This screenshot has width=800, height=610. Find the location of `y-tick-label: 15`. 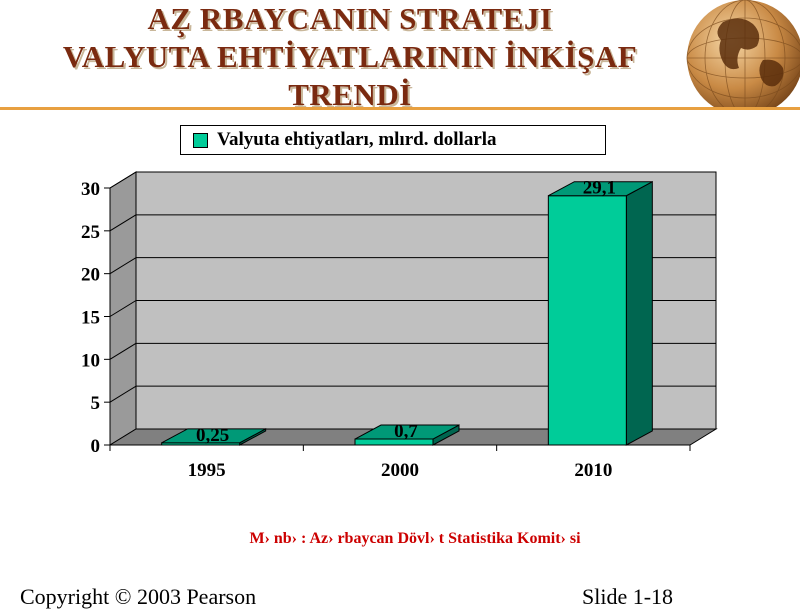

y-tick-label: 15 is located at coordinates (90, 318).